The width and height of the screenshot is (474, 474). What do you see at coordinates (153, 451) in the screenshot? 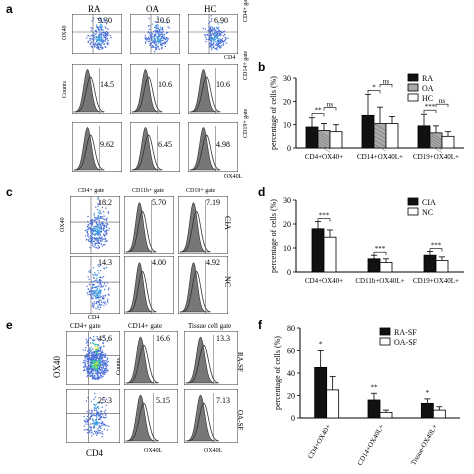
I see `axis-x-e-hist-1: OX40L` at bounding box center [153, 451].